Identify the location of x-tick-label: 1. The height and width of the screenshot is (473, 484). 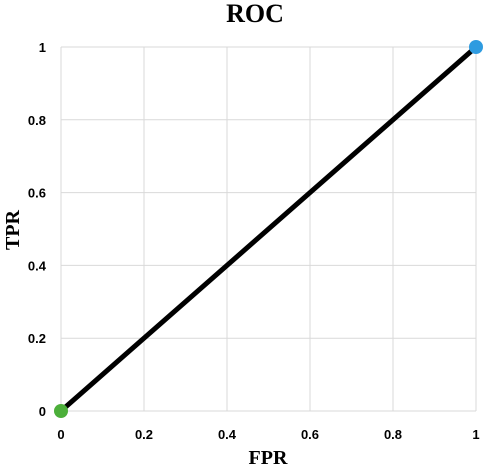
(475, 434).